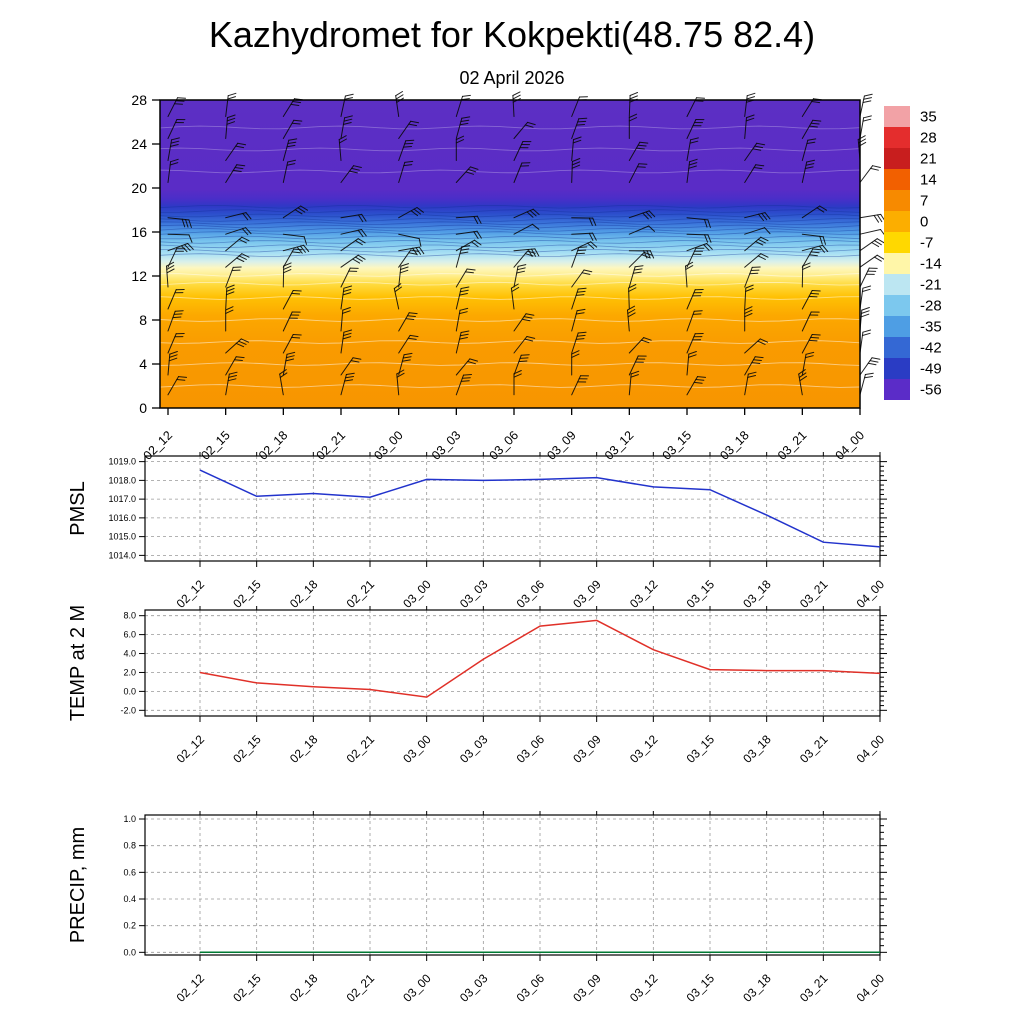 Image resolution: width=1024 pixels, height=1027 pixels. I want to click on y-tick-label: 2.0, so click(129, 672).